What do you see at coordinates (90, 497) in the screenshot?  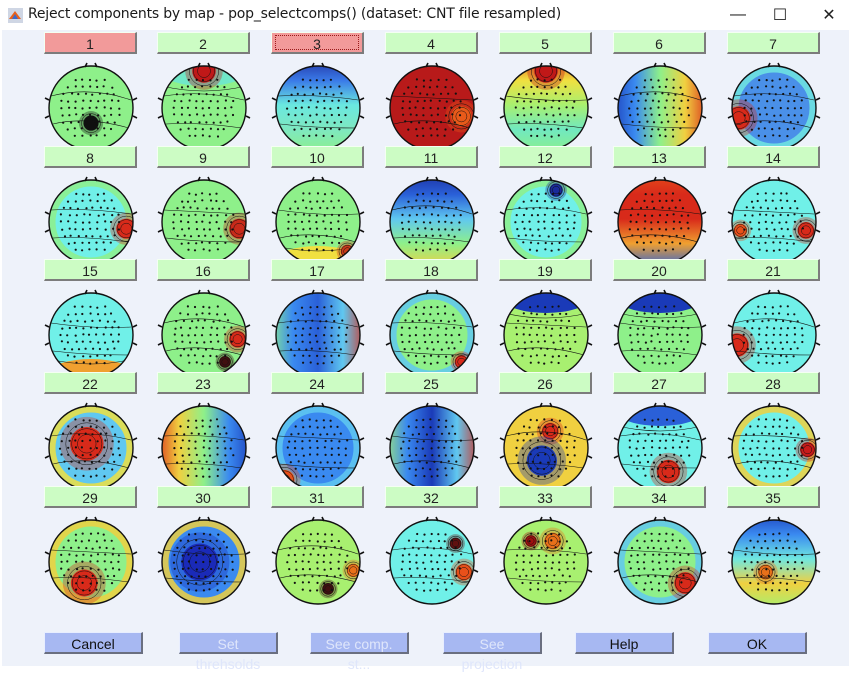 I see `component-button-29: 29` at bounding box center [90, 497].